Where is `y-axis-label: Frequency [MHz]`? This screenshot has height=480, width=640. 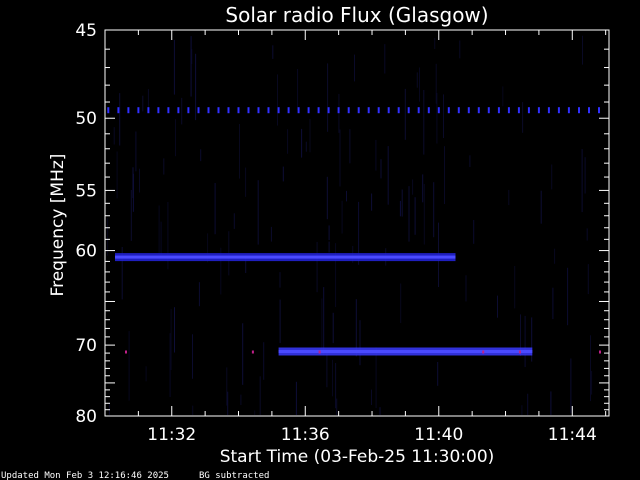 y-axis-label: Frequency [MHz] is located at coordinates (58, 225).